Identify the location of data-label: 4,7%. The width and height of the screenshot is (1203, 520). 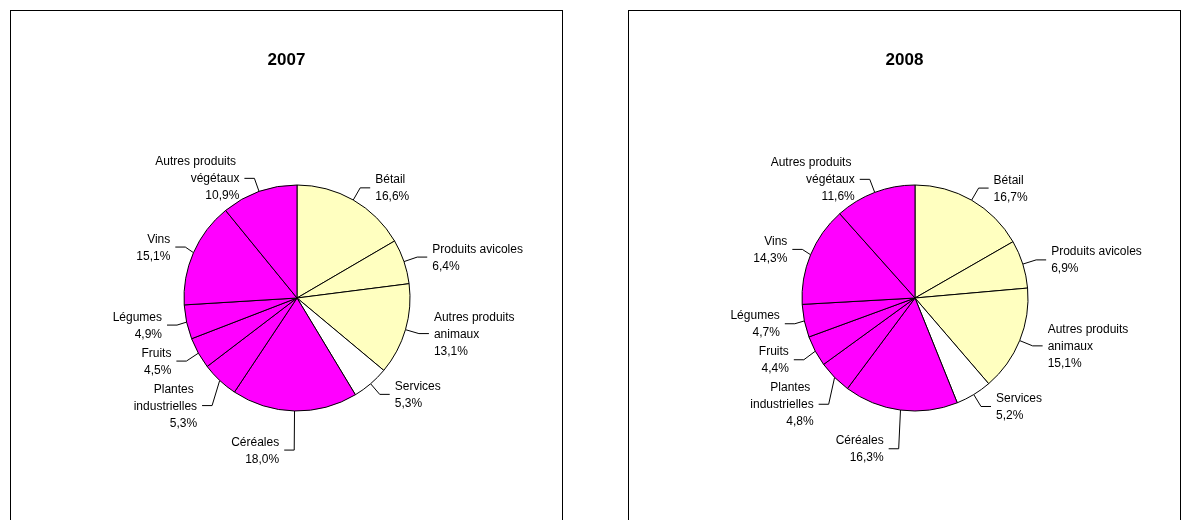
(766, 332).